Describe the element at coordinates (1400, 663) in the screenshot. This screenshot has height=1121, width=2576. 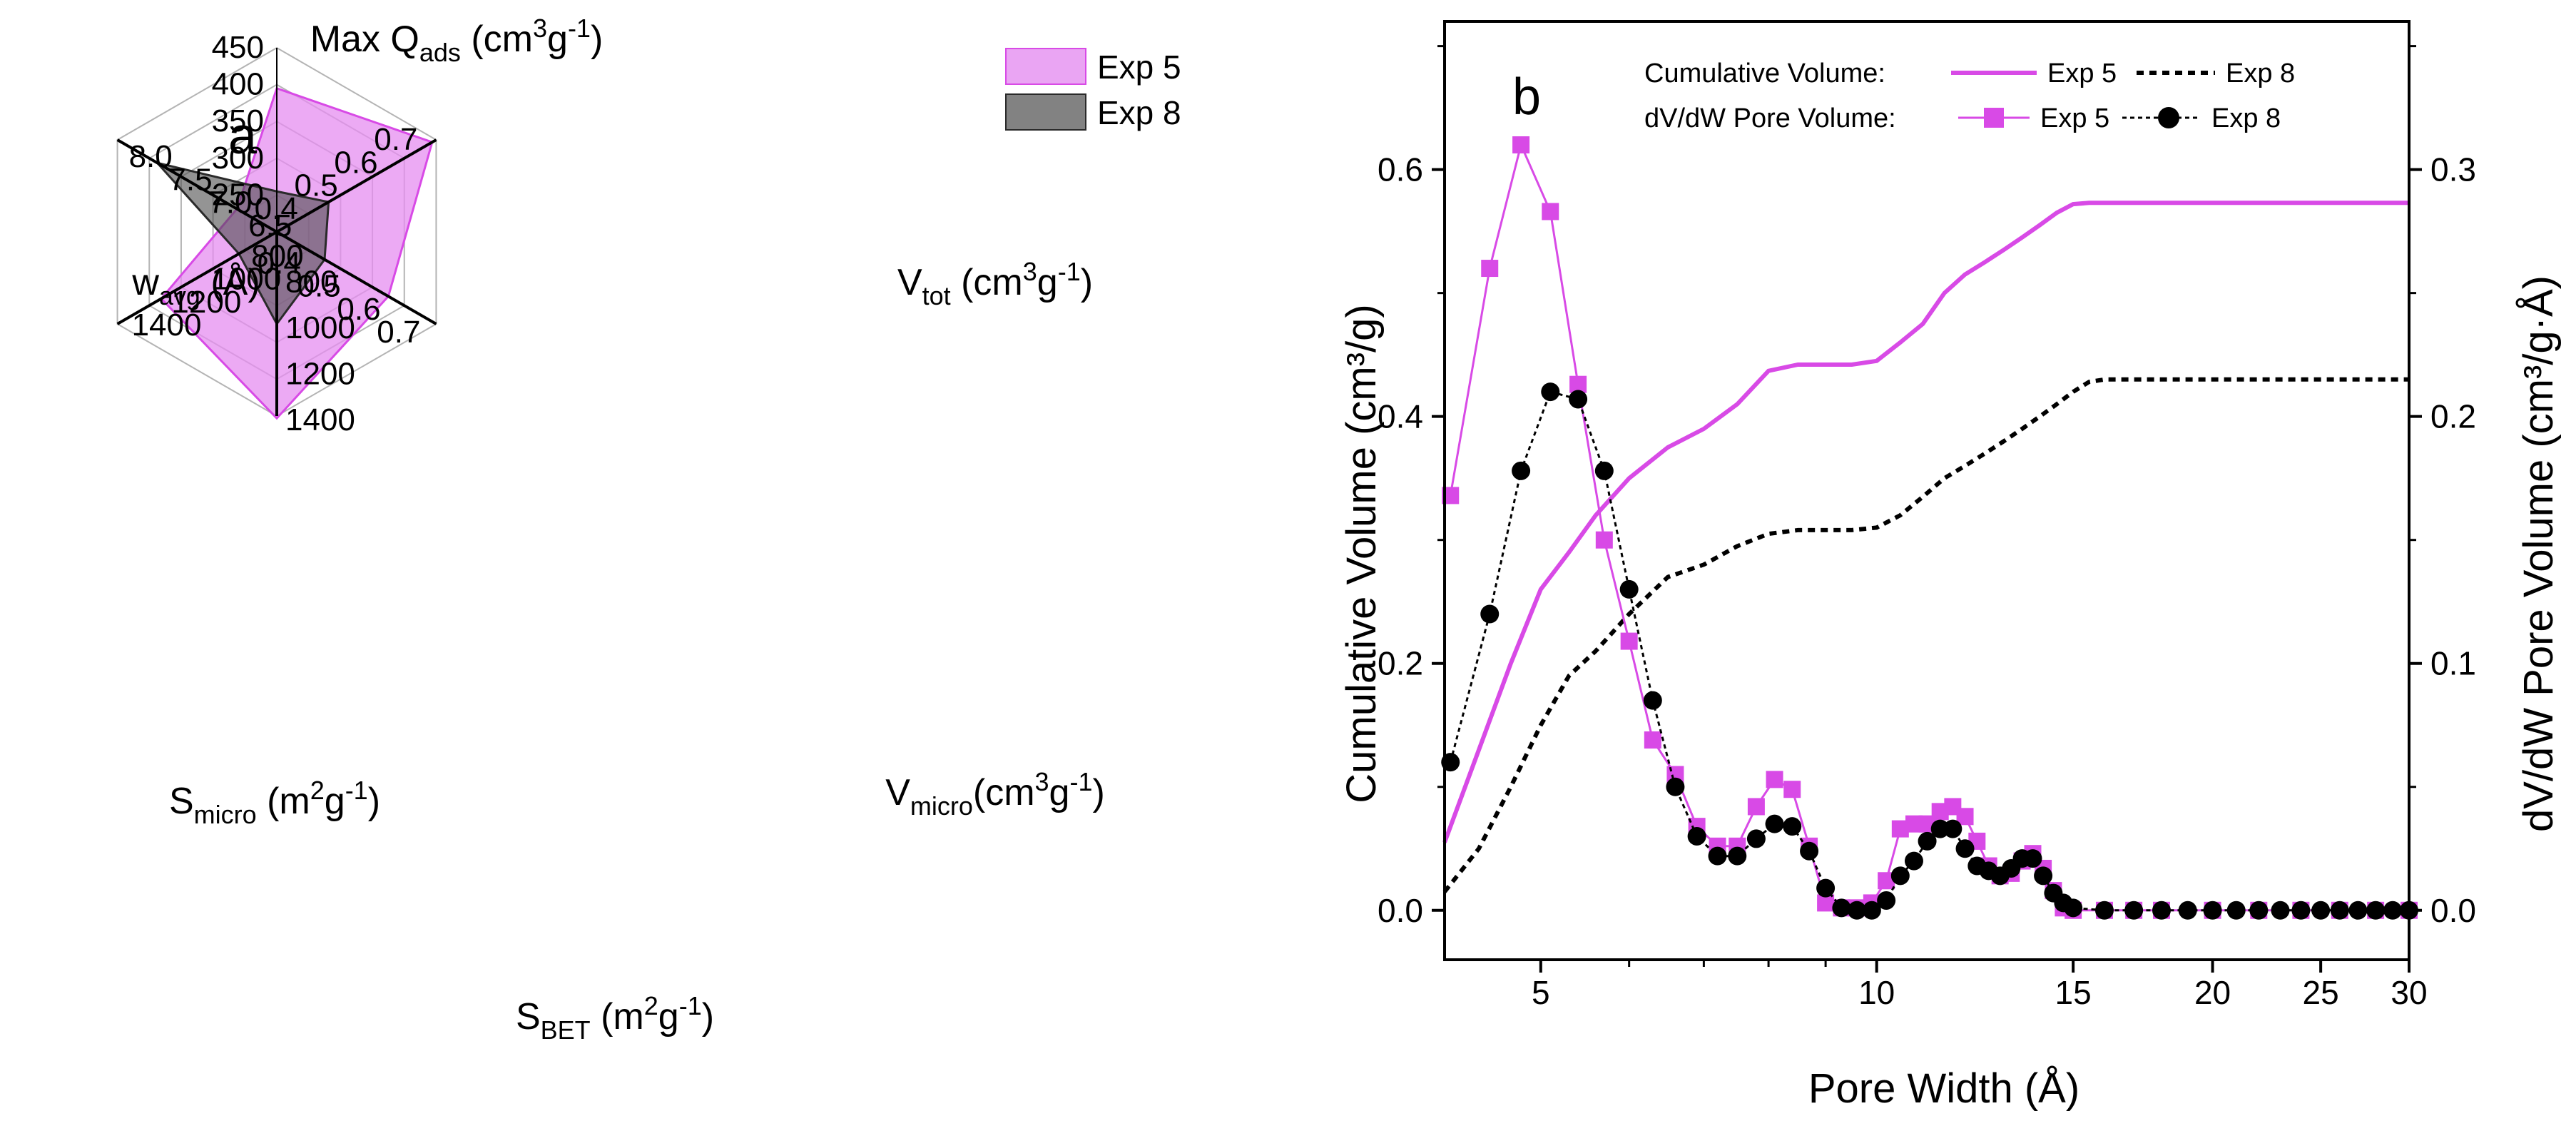
I see `y-tick-label: 0.2` at that location.